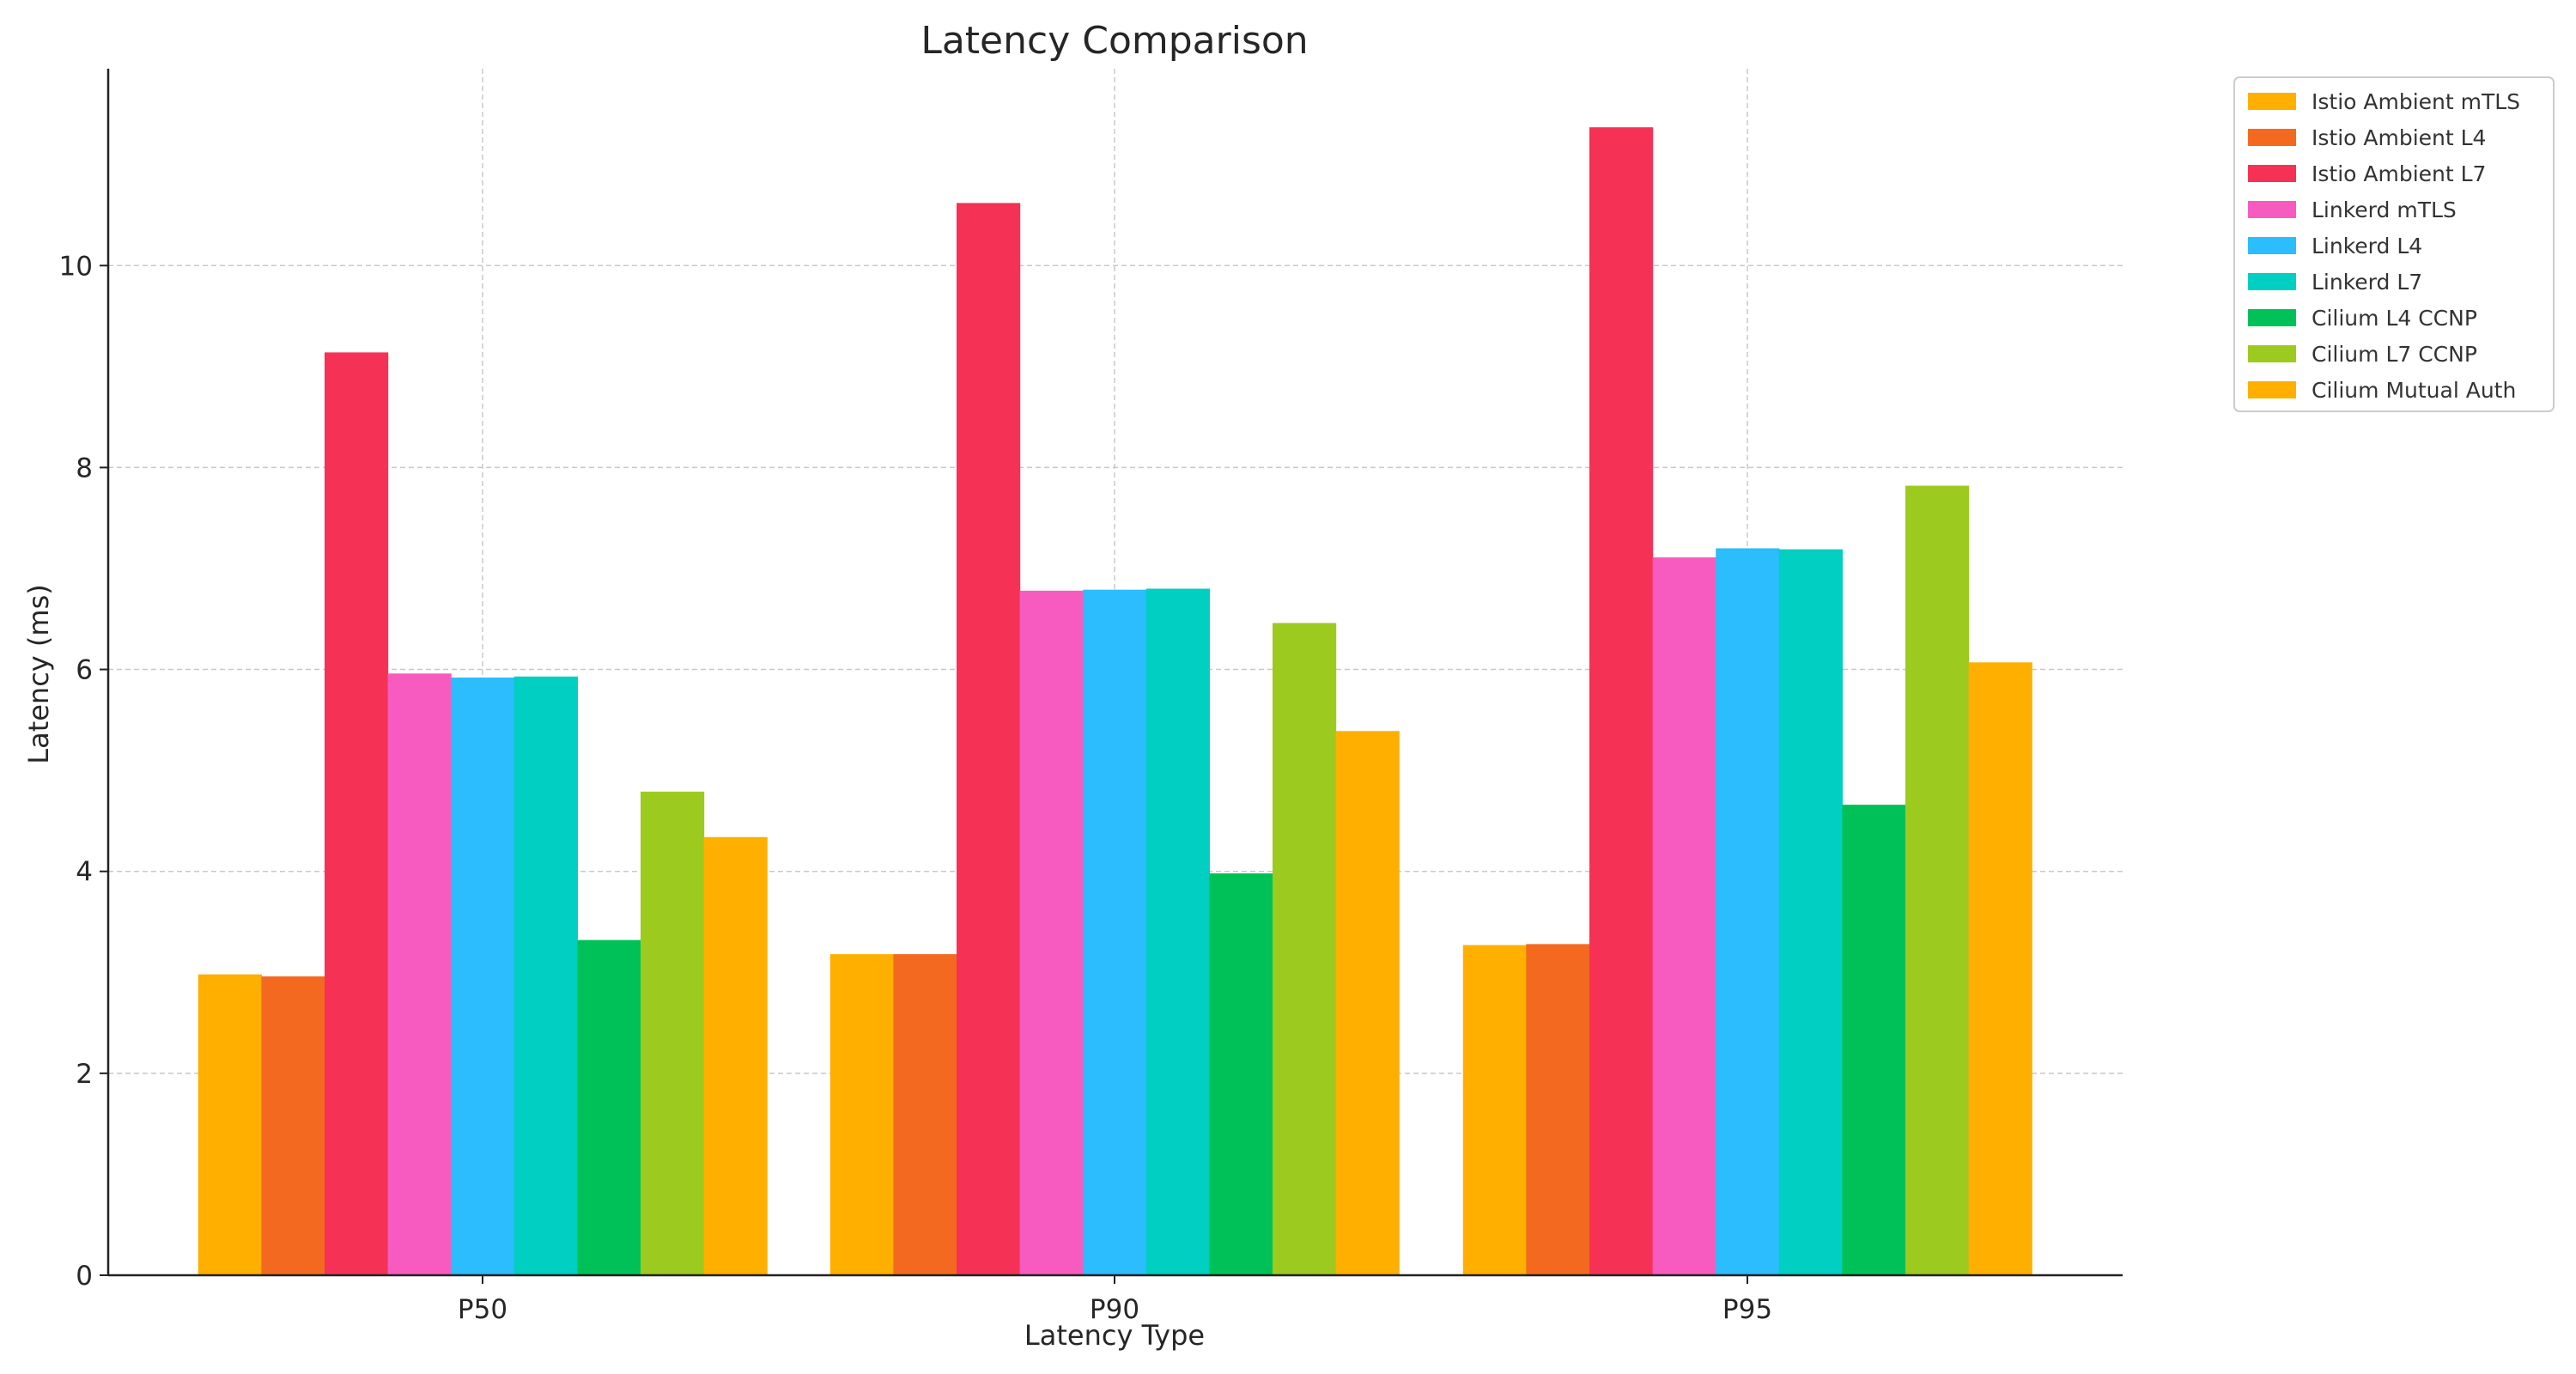 The height and width of the screenshot is (1374, 2576). What do you see at coordinates (1874, 1040) in the screenshot?
I see `bar-cilium-l4-ccnp-p95` at bounding box center [1874, 1040].